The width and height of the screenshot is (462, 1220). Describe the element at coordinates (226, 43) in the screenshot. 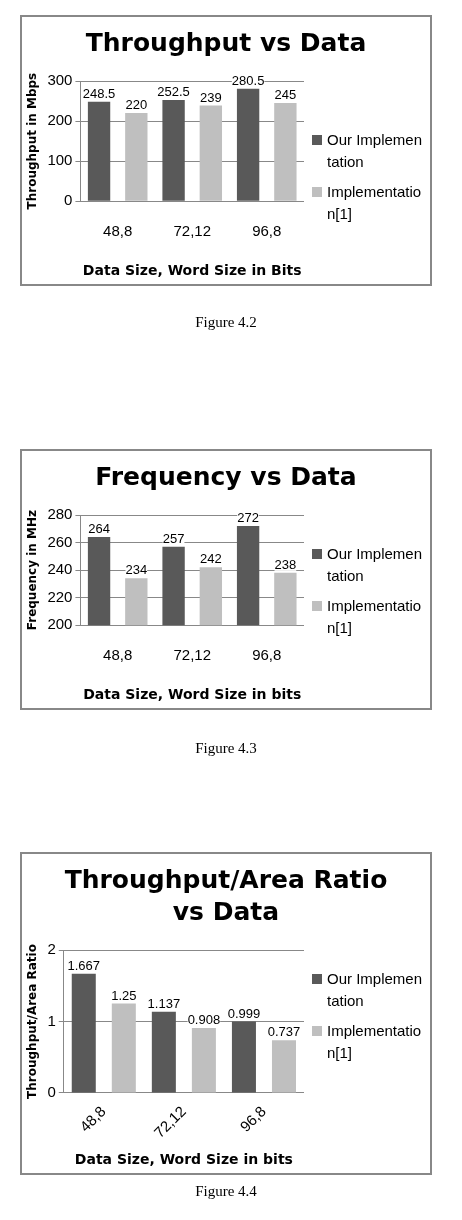

I see `chart-title: Throughput vs Data` at that location.